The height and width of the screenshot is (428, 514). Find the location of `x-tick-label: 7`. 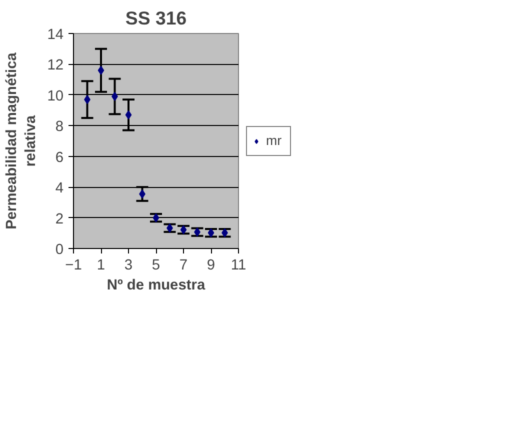

x-tick-label: 7 is located at coordinates (183, 266).